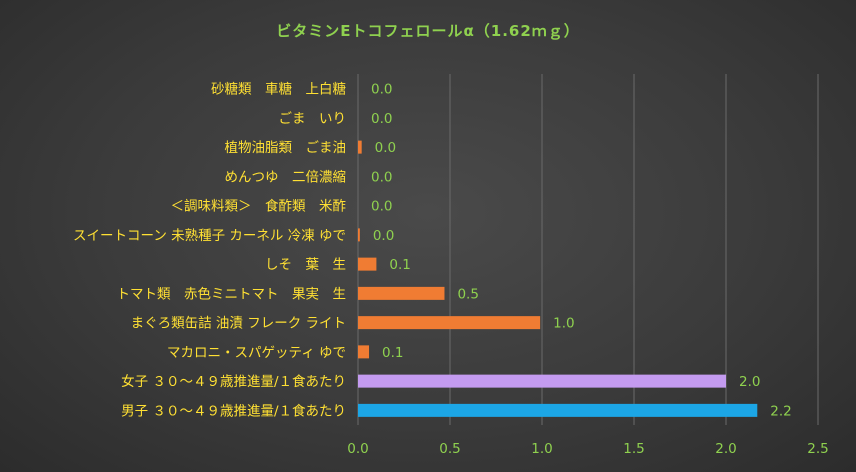 The height and width of the screenshot is (472, 856). What do you see at coordinates (233, 381) in the screenshot?
I see `category-label: 女子 ３０～４９歳推進量/１食あたり` at bounding box center [233, 381].